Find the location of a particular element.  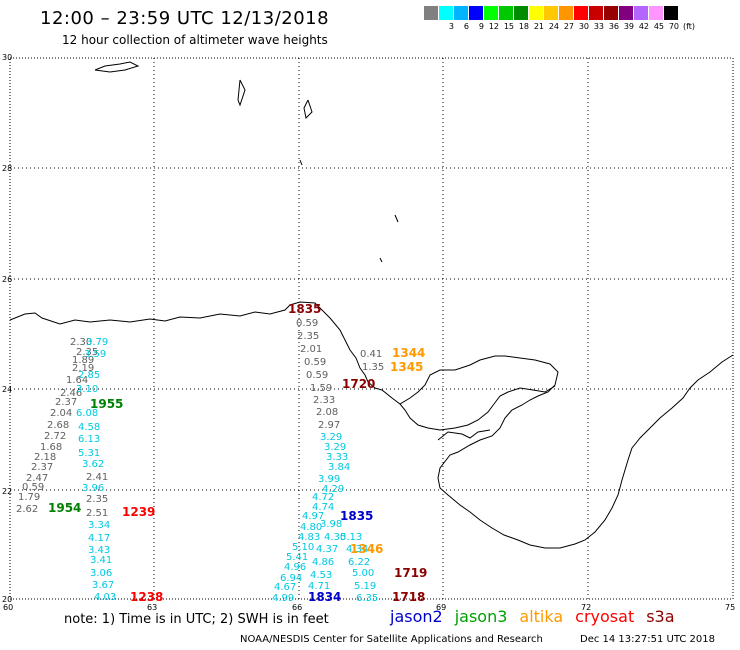

pass-time-label: 1718 is located at coordinates (408, 597).